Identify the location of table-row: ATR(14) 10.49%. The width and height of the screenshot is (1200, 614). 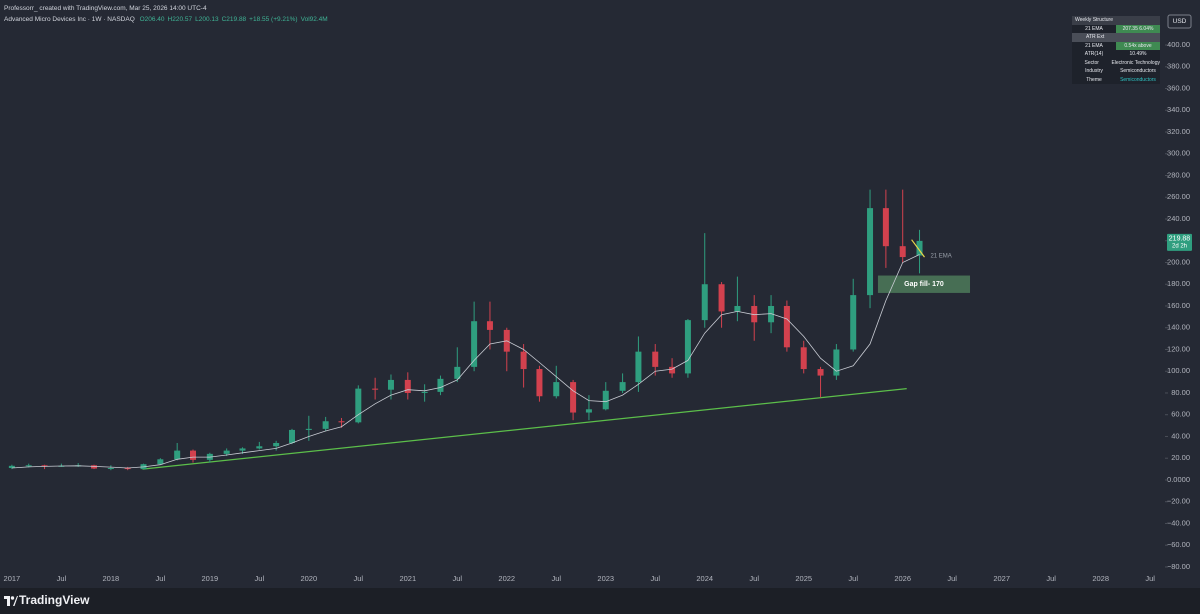
(1116, 54).